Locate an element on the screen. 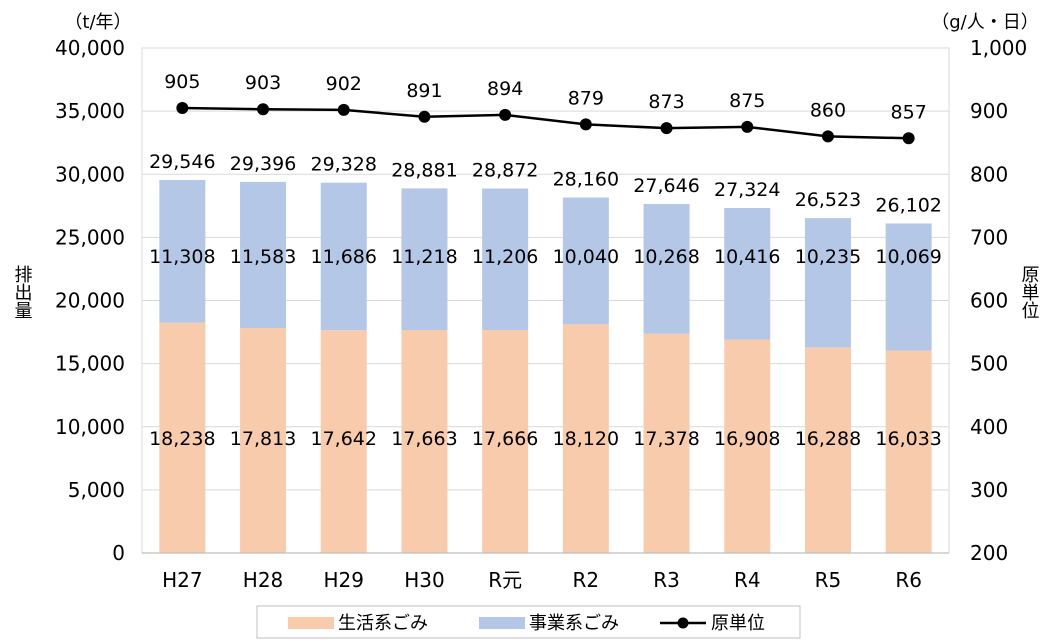 The width and height of the screenshot is (1047, 641). unit-line is located at coordinates (545, 123).